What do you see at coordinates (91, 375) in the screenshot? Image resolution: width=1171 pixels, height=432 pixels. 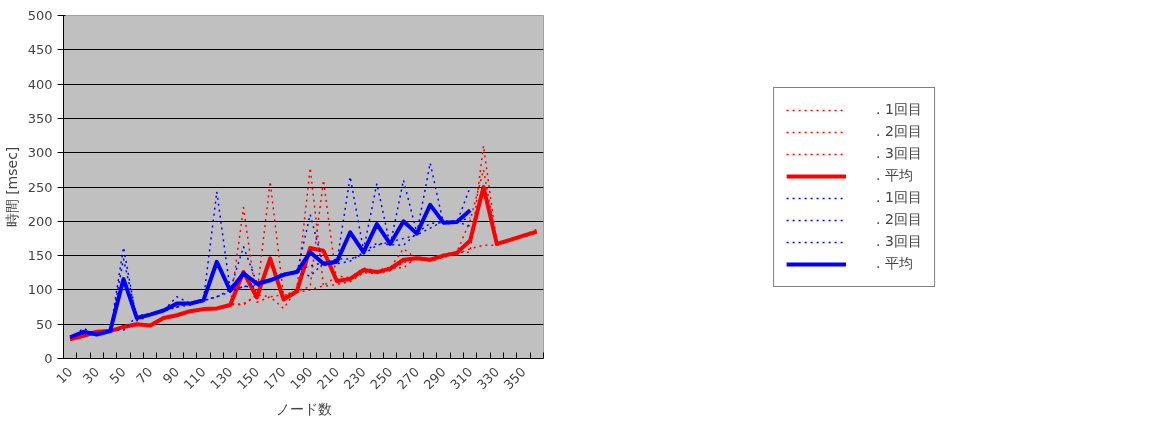 I see `x-tick-label: 30` at bounding box center [91, 375].